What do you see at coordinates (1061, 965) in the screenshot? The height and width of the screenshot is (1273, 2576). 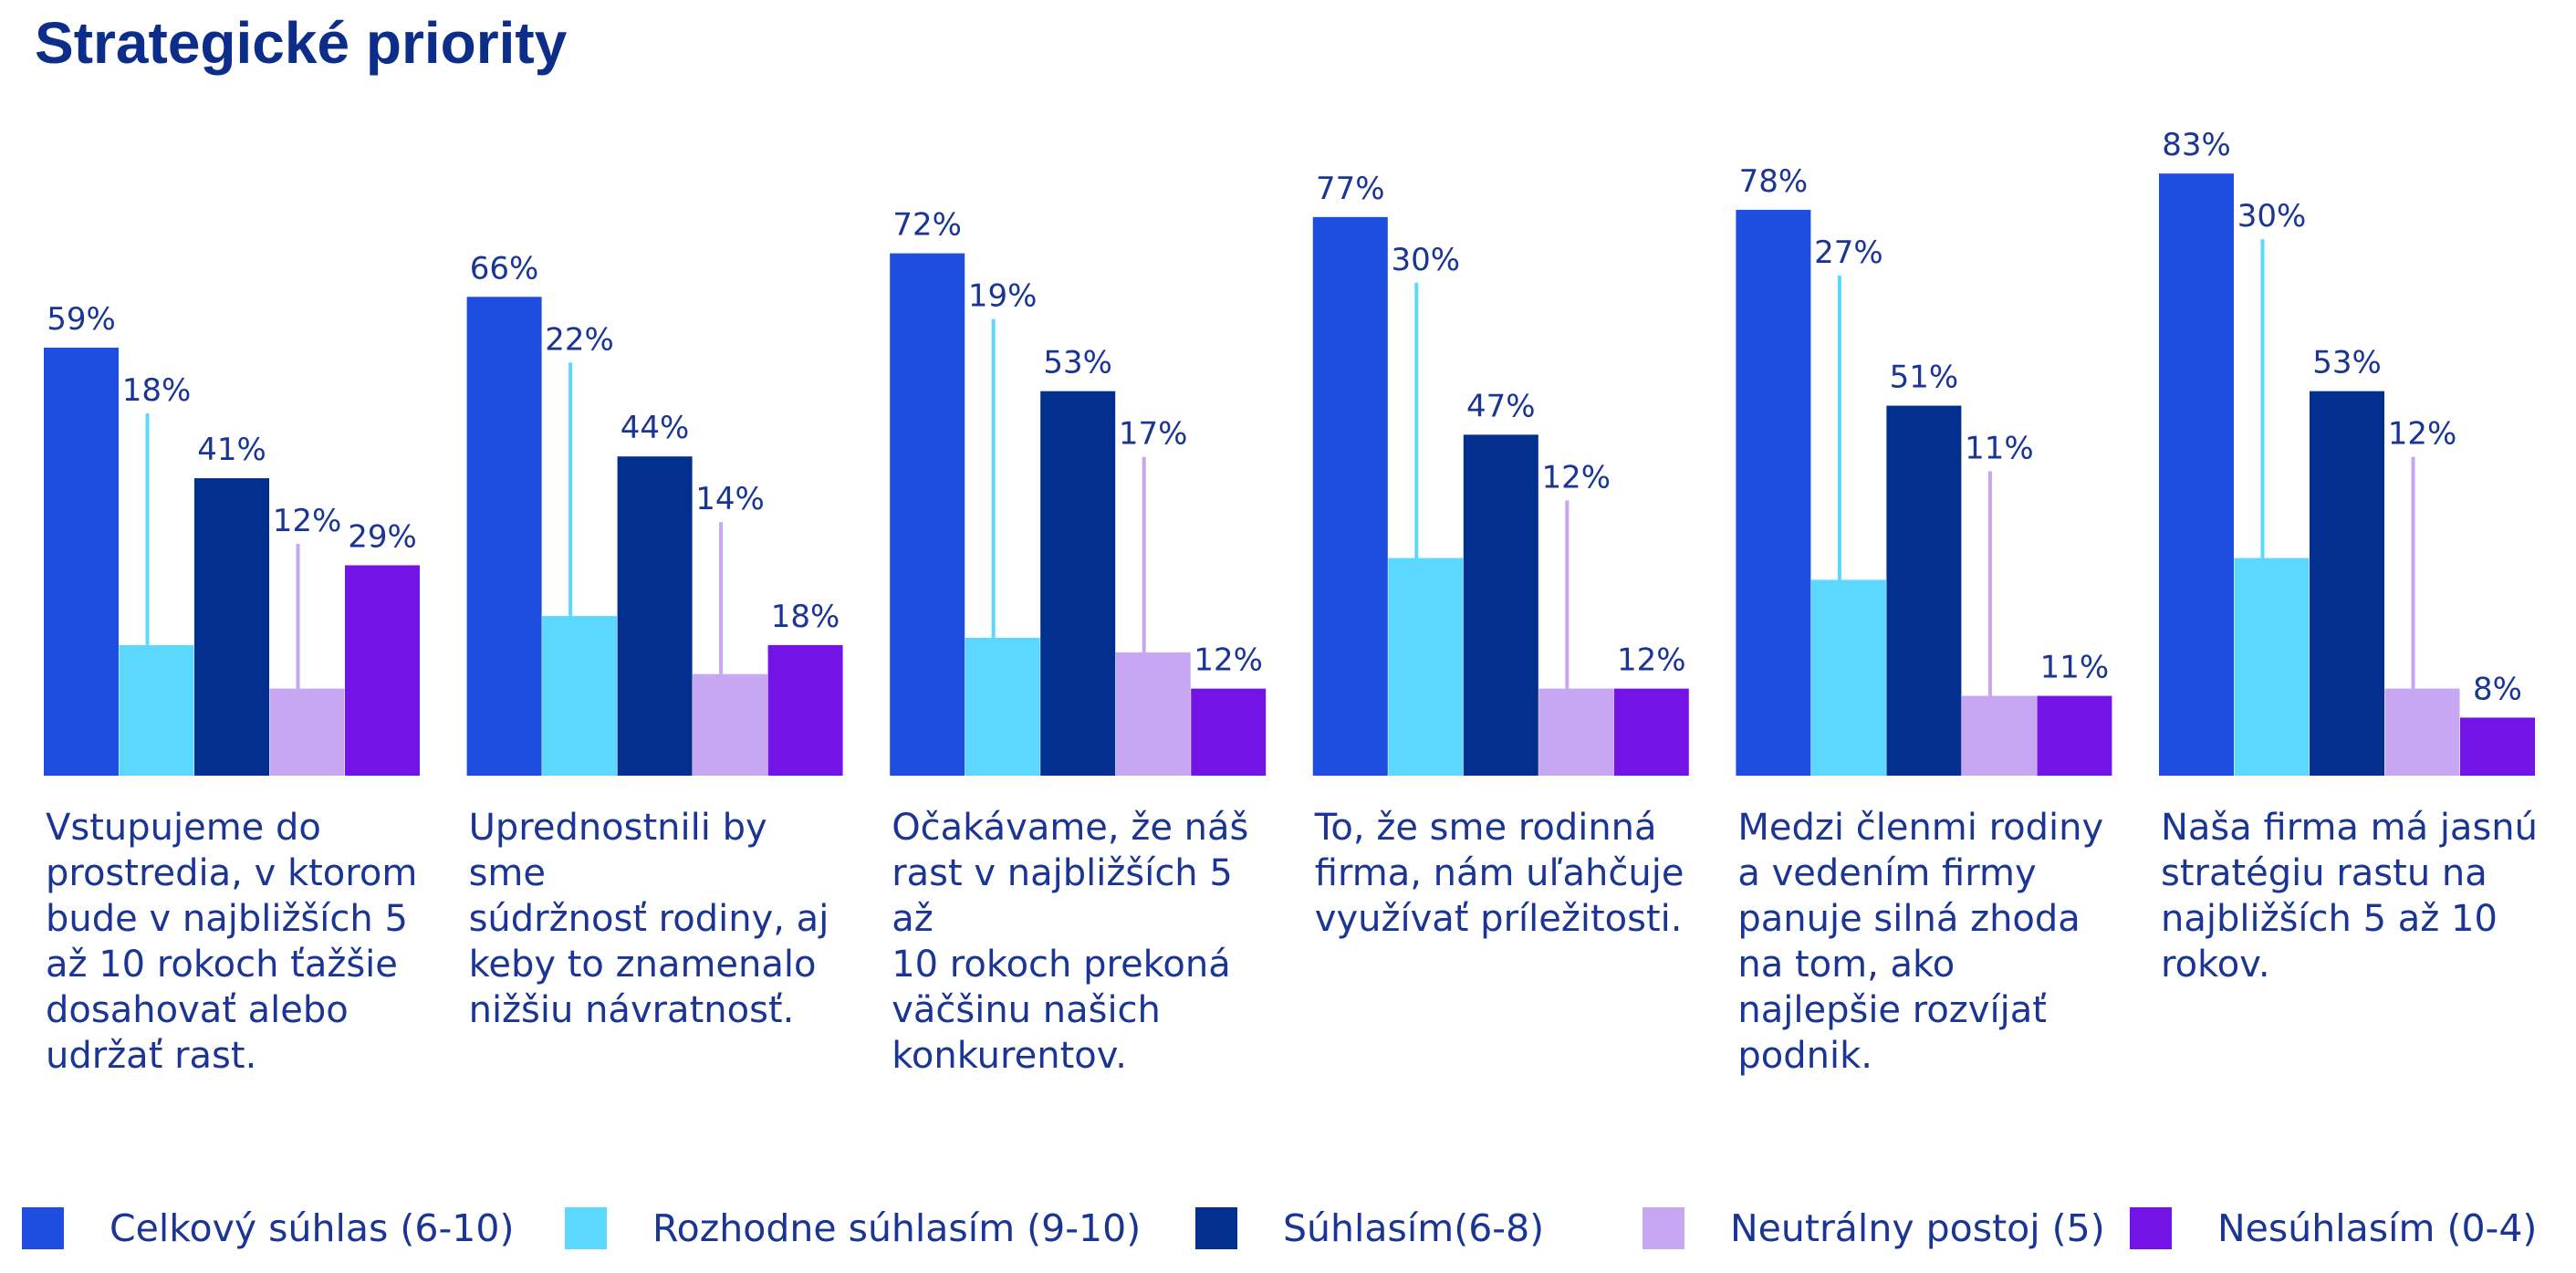 I see `category-label-line: 10 rokoch prekoná` at bounding box center [1061, 965].